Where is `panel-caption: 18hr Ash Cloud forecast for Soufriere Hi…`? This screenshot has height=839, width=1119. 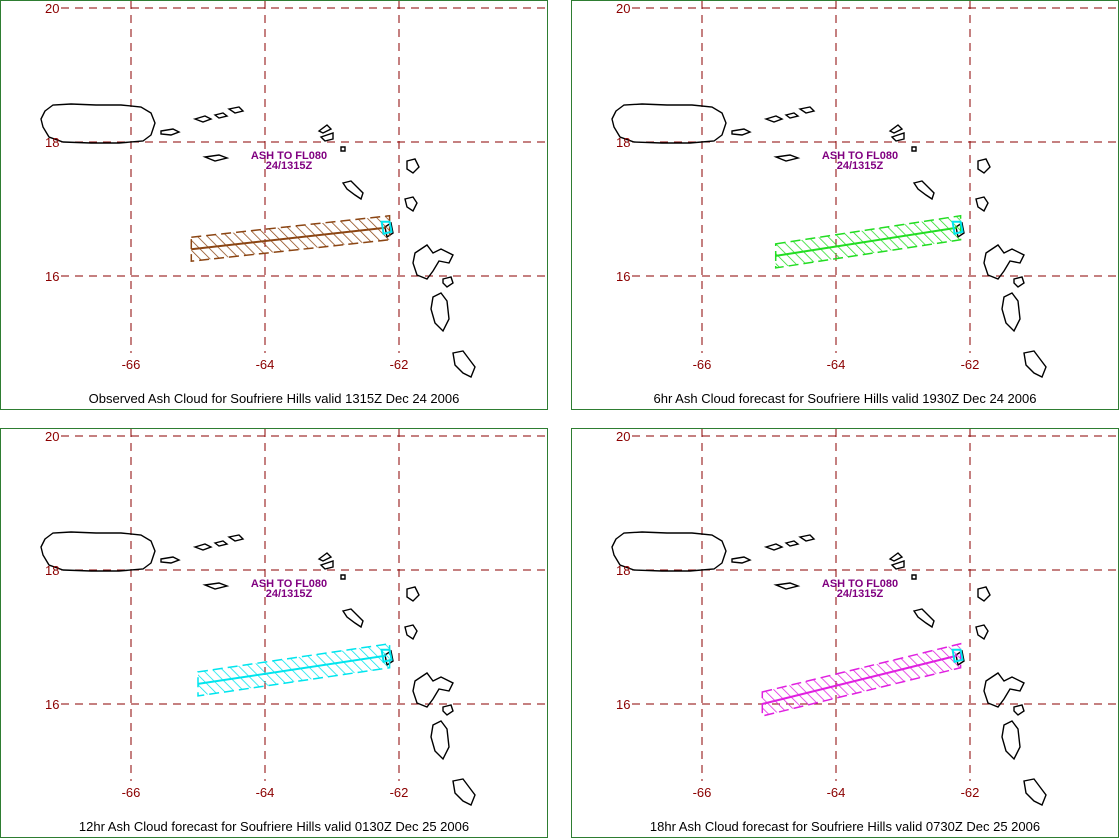
panel-caption: 18hr Ash Cloud forecast for Soufriere Hi… is located at coordinates (845, 826).